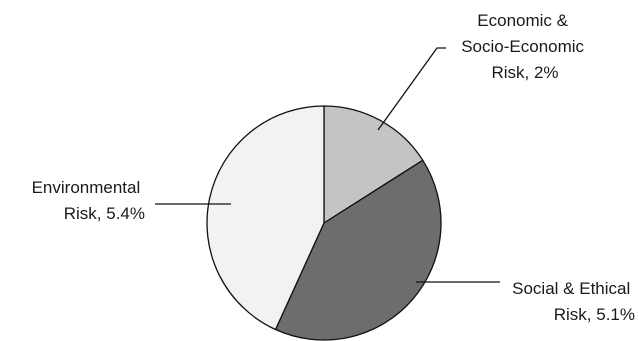  What do you see at coordinates (411, 89) in the screenshot?
I see `leader-line-economic` at bounding box center [411, 89].